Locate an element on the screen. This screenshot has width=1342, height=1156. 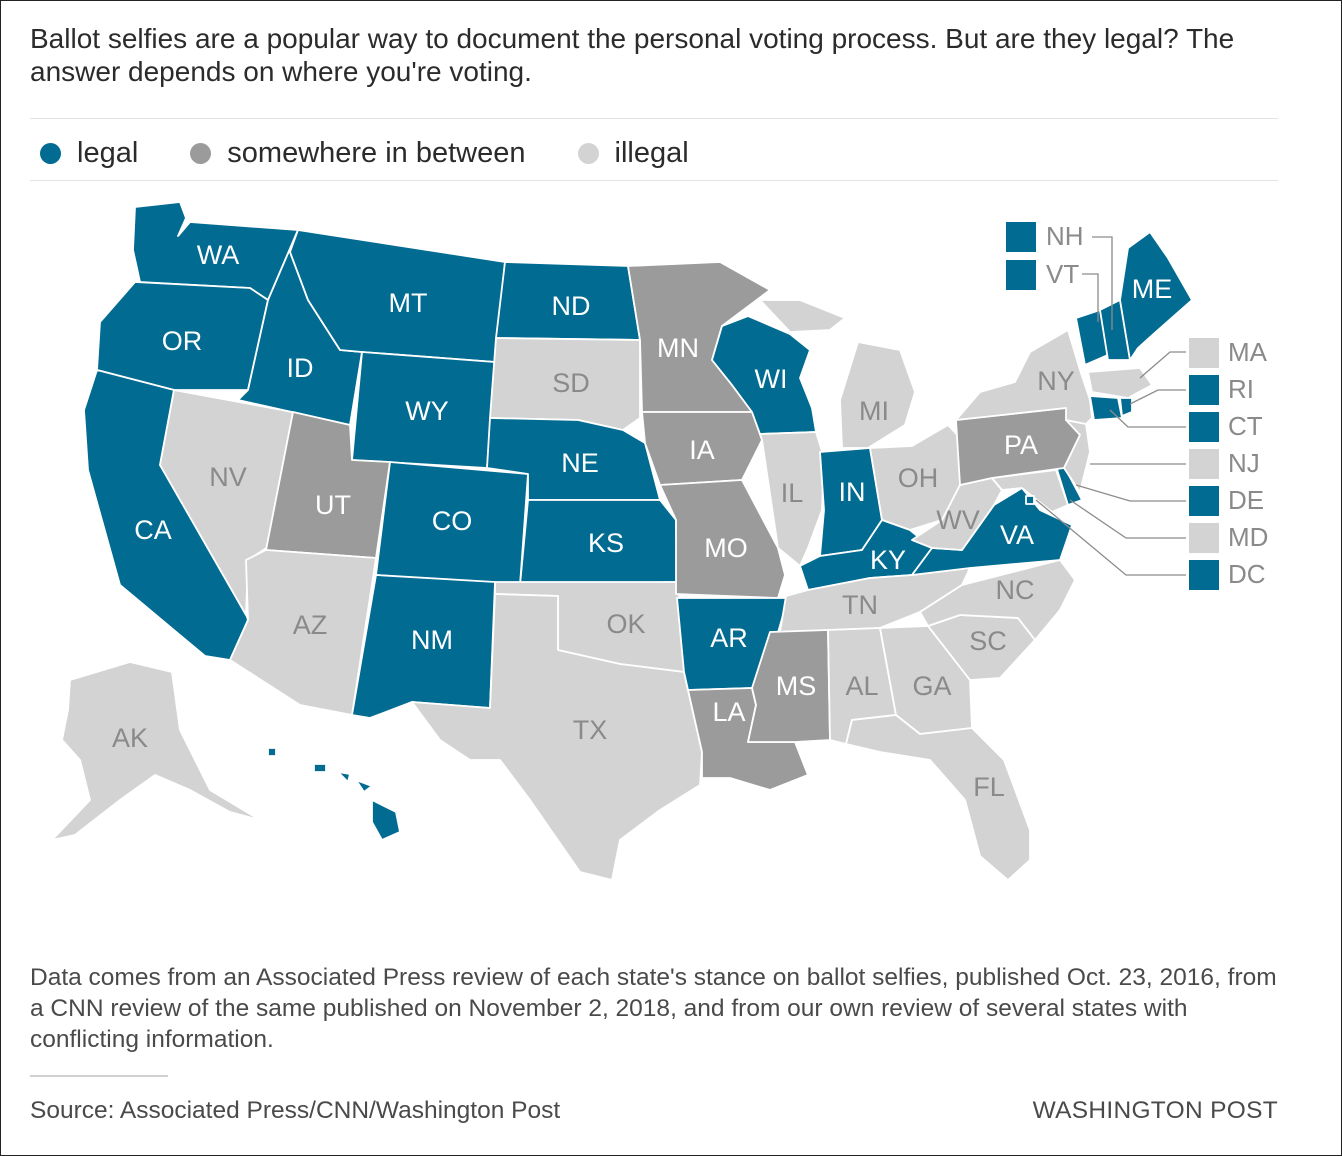
state-label-ar: AR is located at coordinates (729, 638).